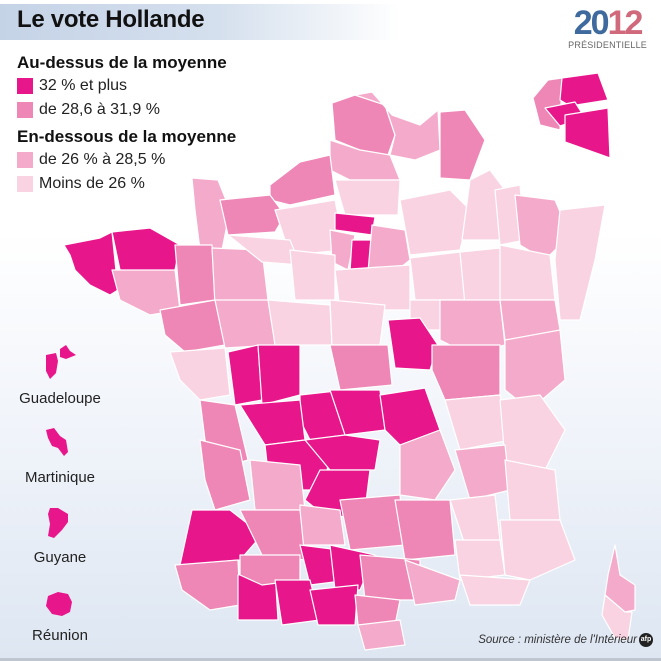 The image size is (661, 661). Describe the element at coordinates (312, 275) in the screenshot. I see `region-eure-et-loir` at that location.